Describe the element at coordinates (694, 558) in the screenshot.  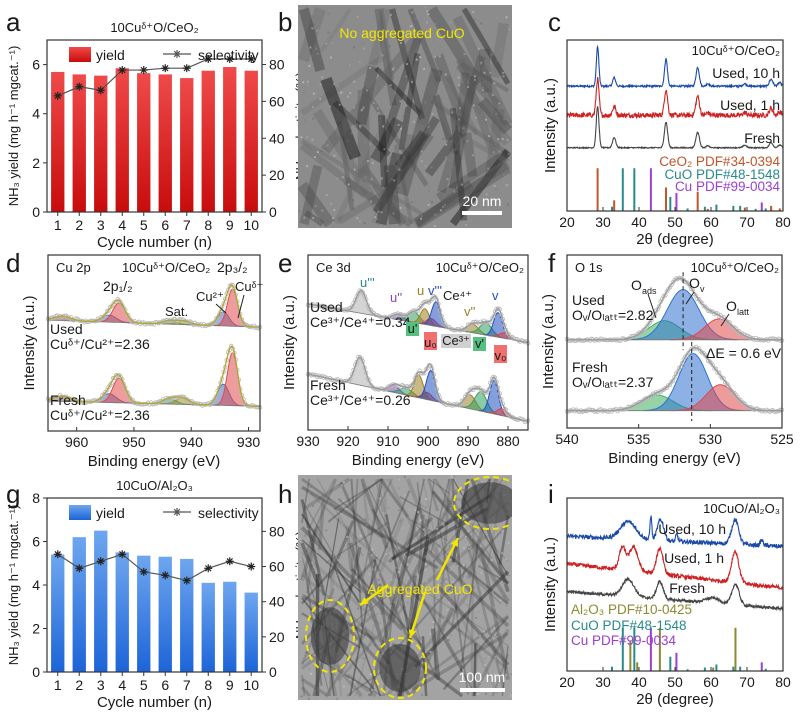
I see `trace-label: Used, 1 h` at that location.